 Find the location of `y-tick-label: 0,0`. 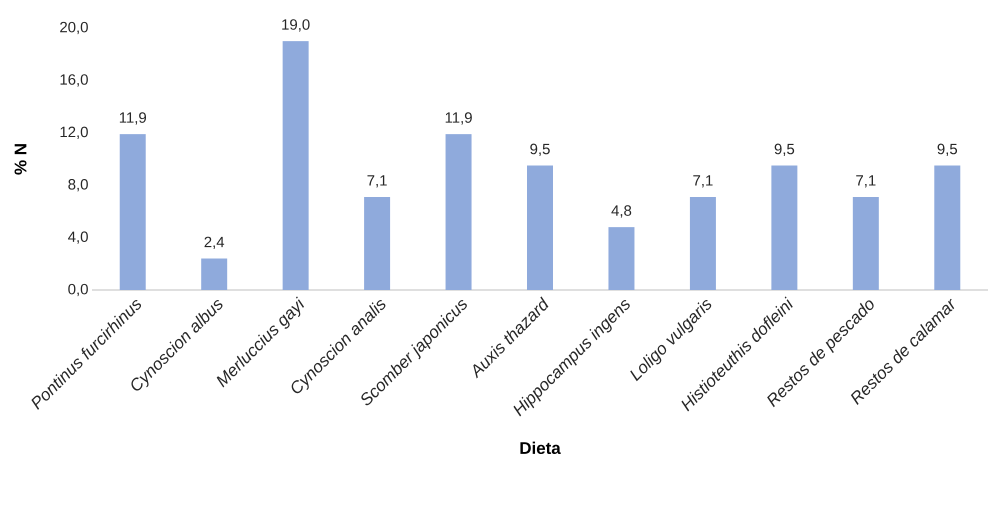

y-tick-label: 0,0 is located at coordinates (78, 290).